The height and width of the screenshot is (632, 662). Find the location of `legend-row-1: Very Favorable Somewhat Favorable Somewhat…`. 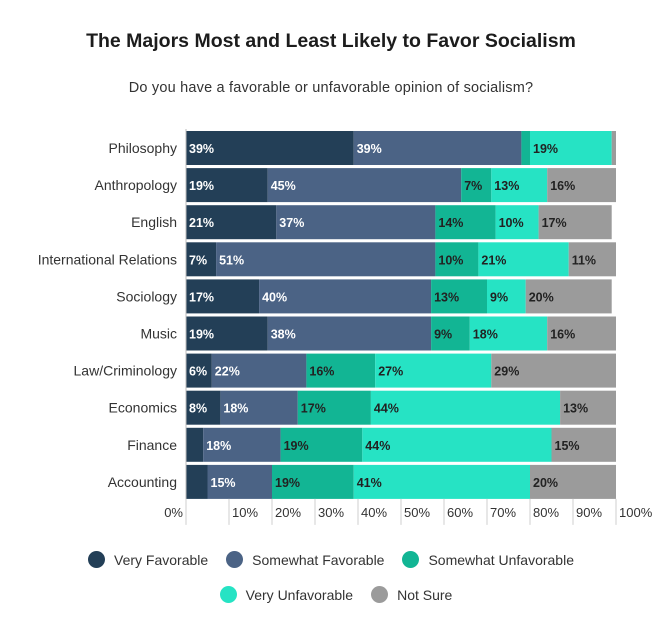

legend-row-1: Very Favorable Somewhat Favorable Somewhat… is located at coordinates (331, 559).